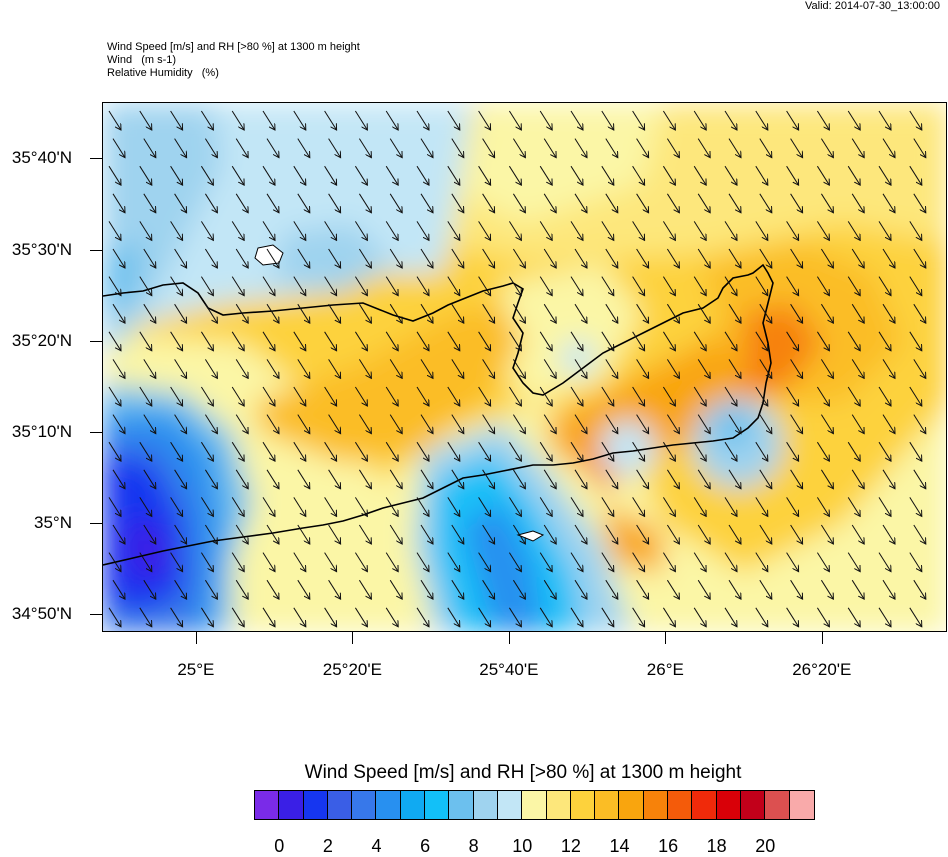  Describe the element at coordinates (41, 340) in the screenshot. I see `lat-label: 35°20'N` at that location.